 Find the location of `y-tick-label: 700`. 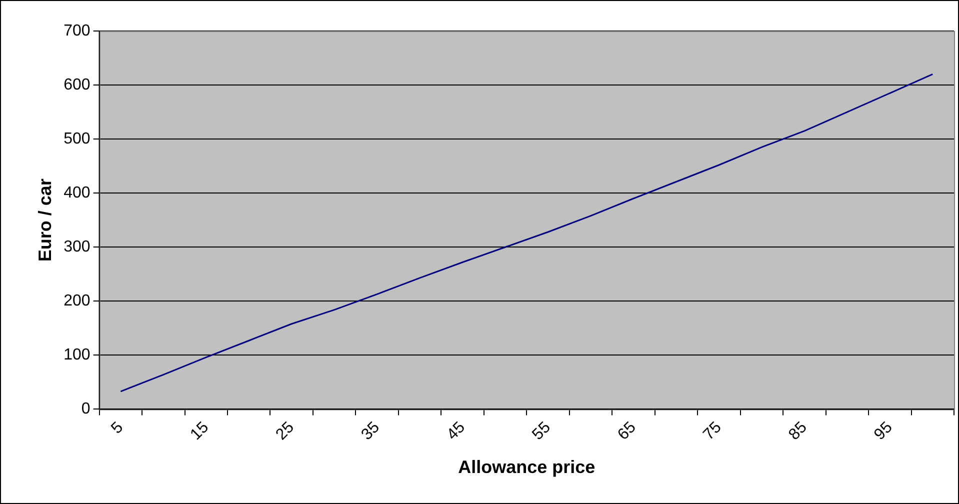

y-tick-label: 700 is located at coordinates (77, 31).